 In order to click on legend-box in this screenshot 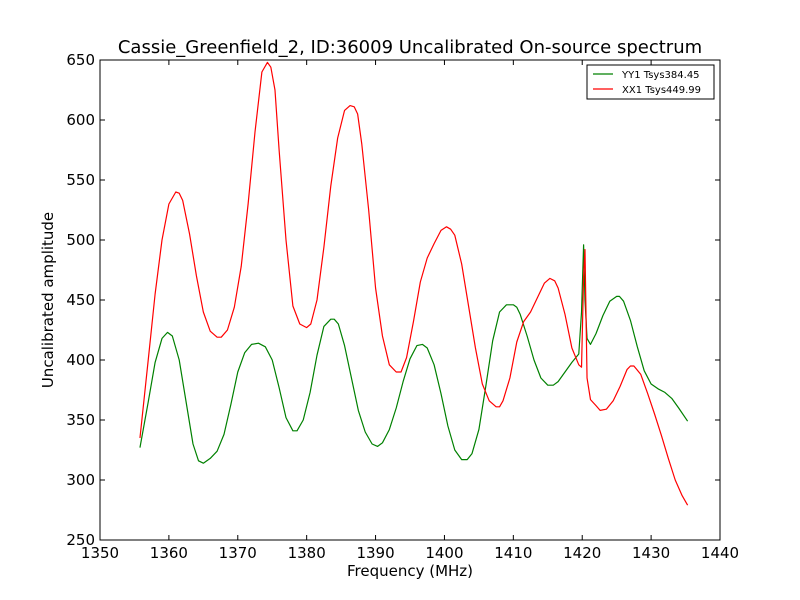, I will do `click(650, 82)`.